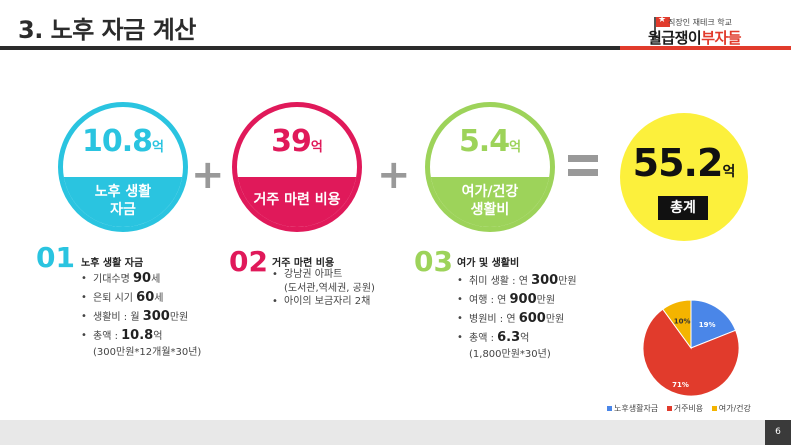 The image size is (791, 445). I want to click on section-number: 03, so click(433, 261).